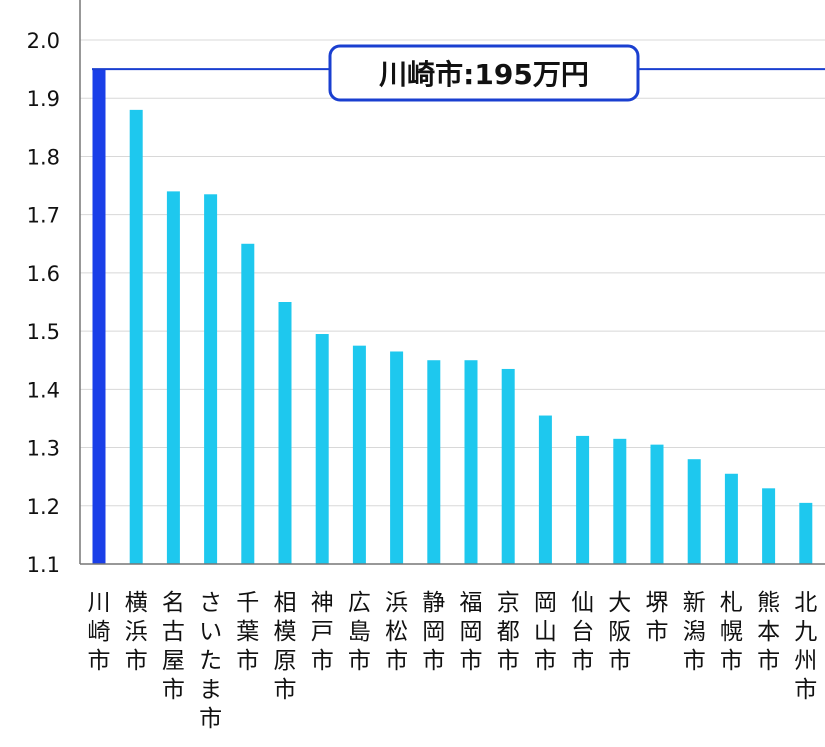 This screenshot has height=747, width=825. I want to click on y-tick-label: 1.2, so click(43, 507).